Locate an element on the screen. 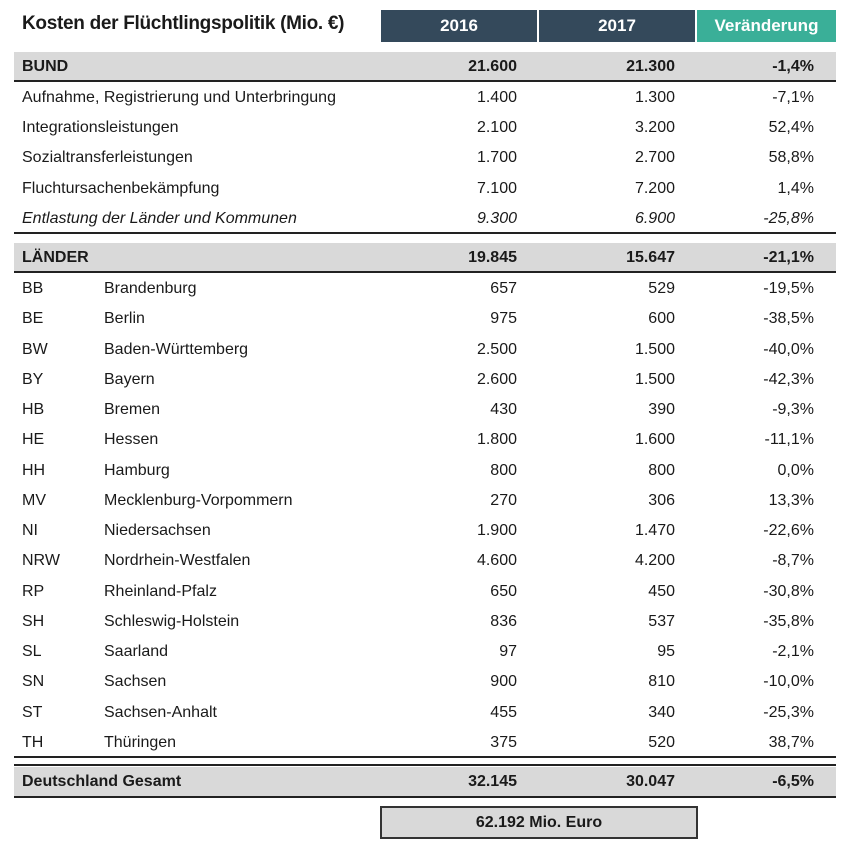 This screenshot has height=847, width=850. cell-value-change: -38,5% is located at coordinates (788, 319).